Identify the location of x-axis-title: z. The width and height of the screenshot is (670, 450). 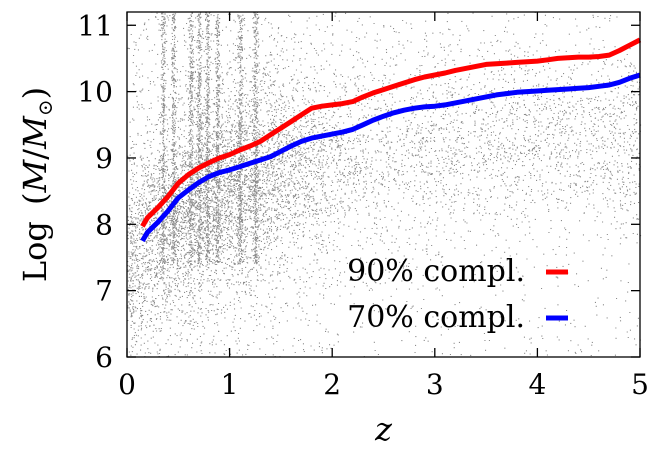
(383, 429).